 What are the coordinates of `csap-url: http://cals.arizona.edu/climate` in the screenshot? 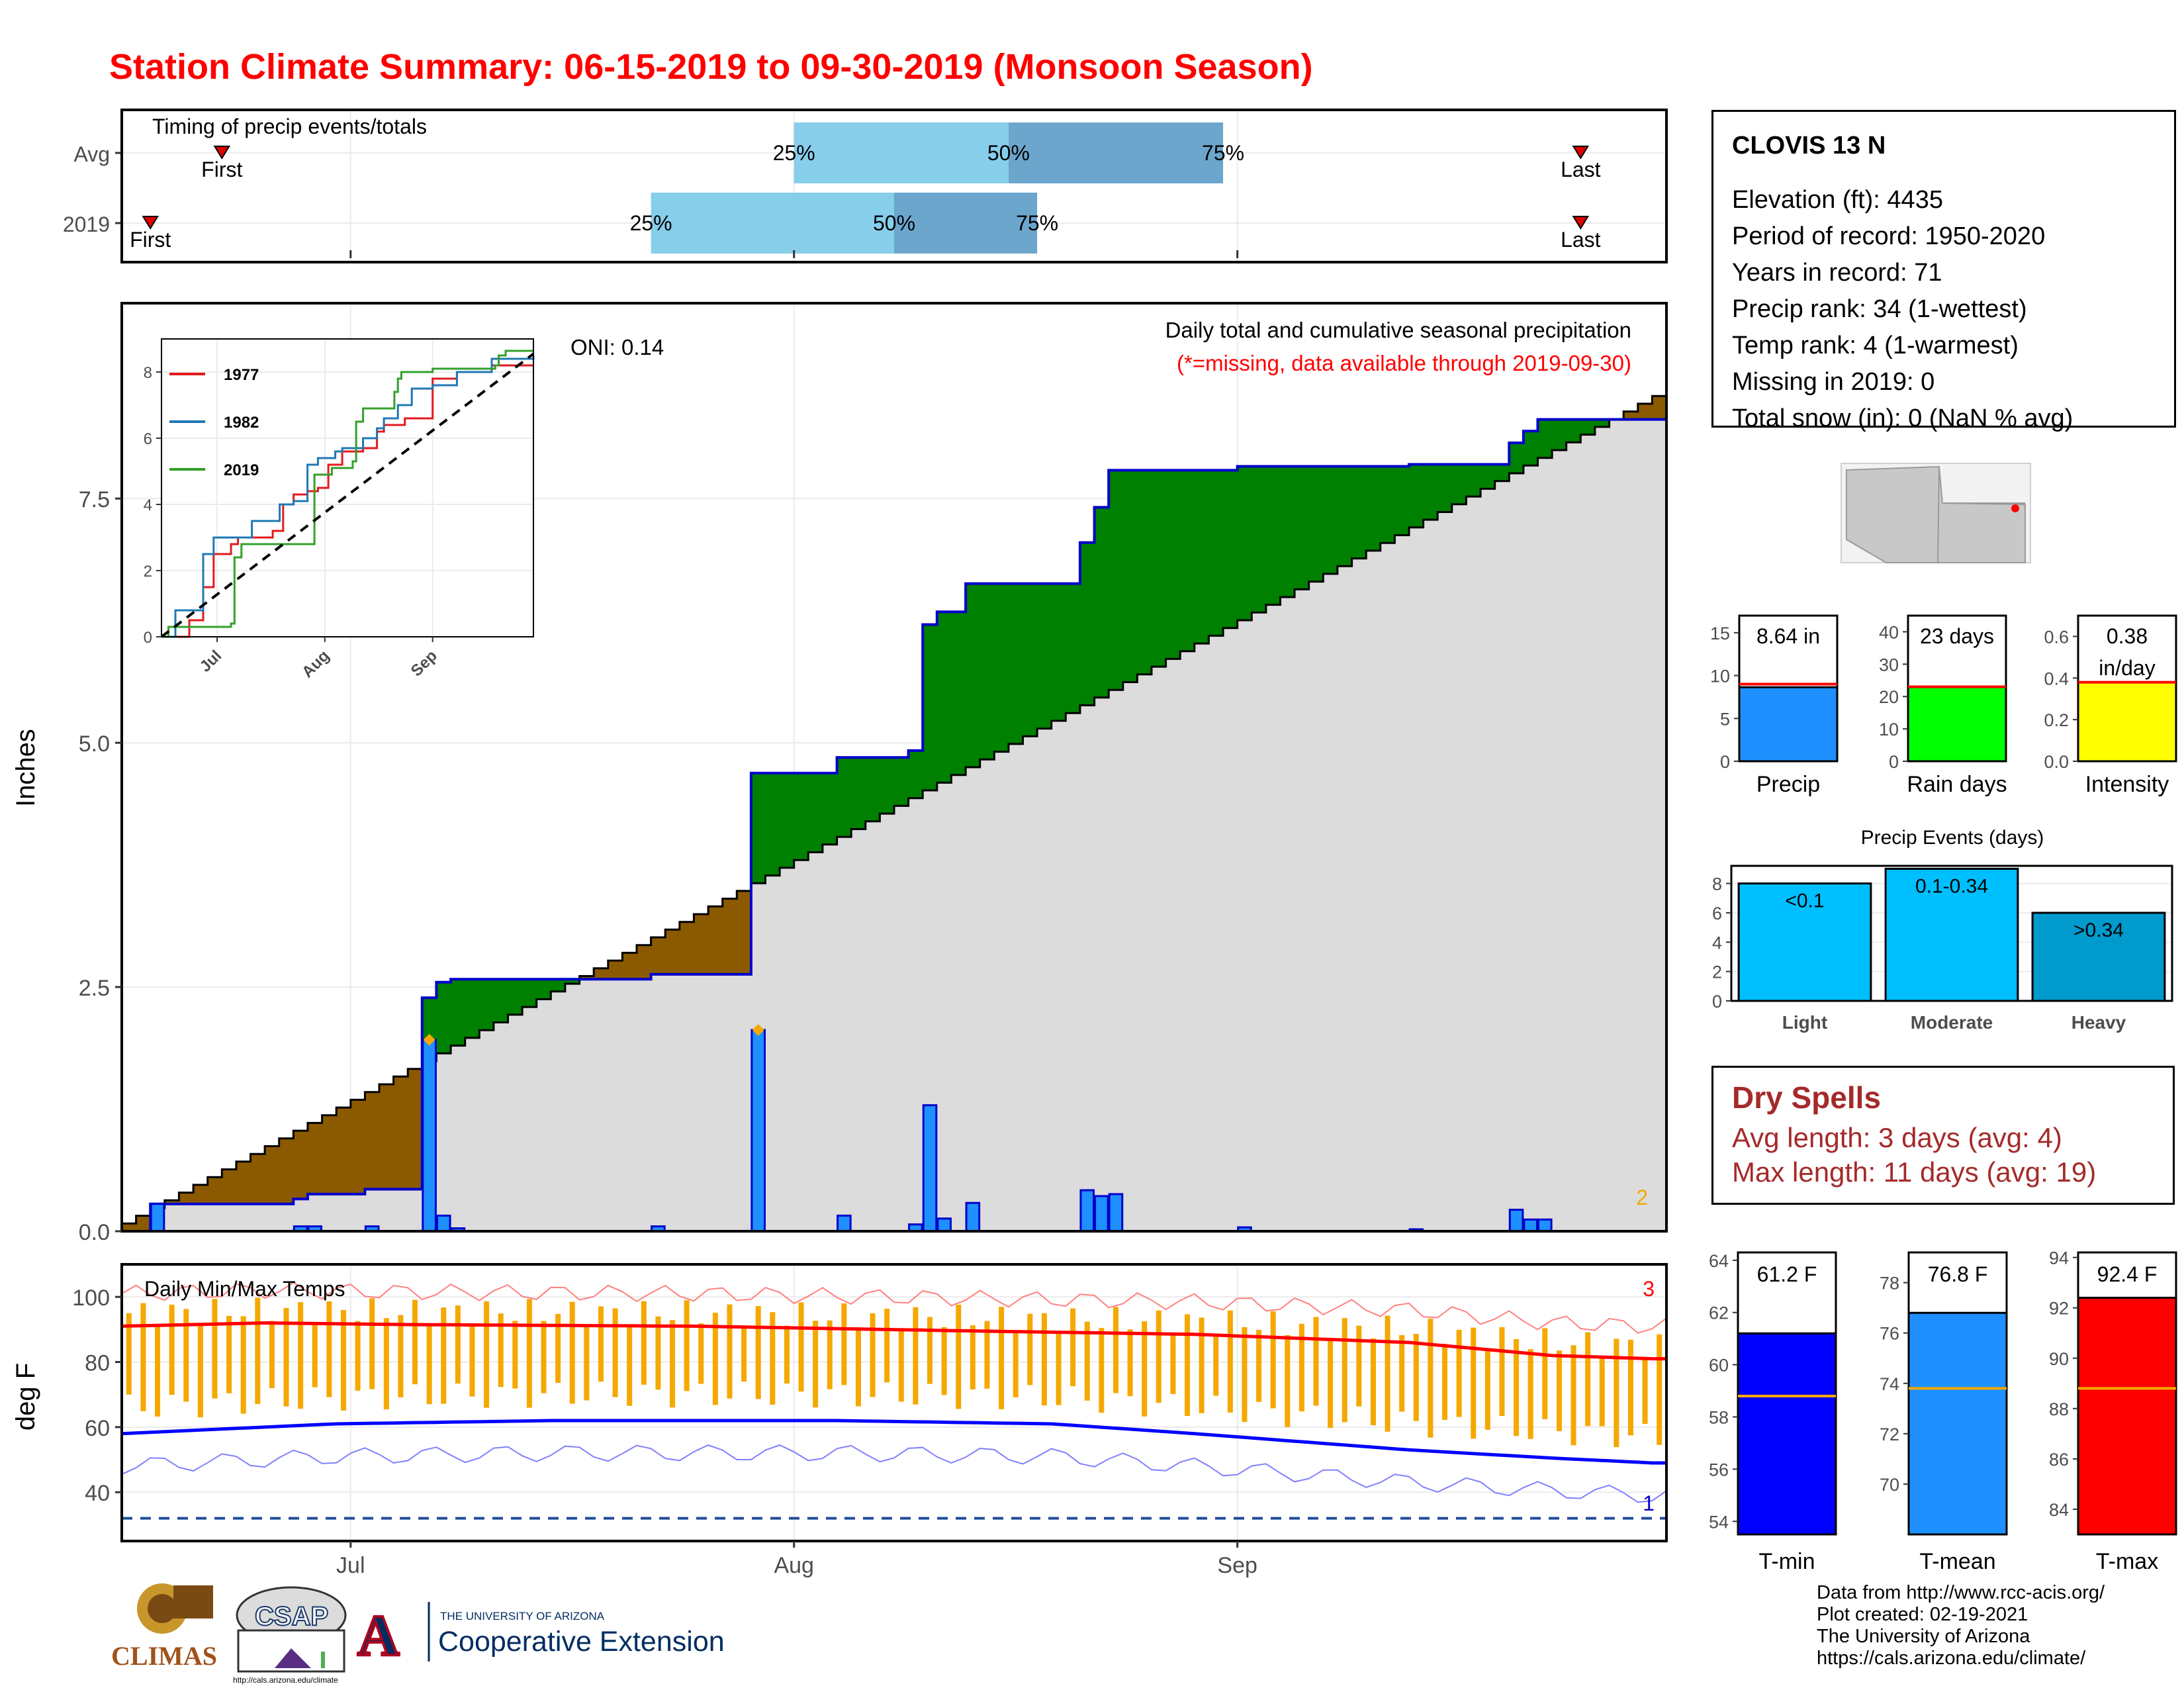 It's located at (285, 1680).